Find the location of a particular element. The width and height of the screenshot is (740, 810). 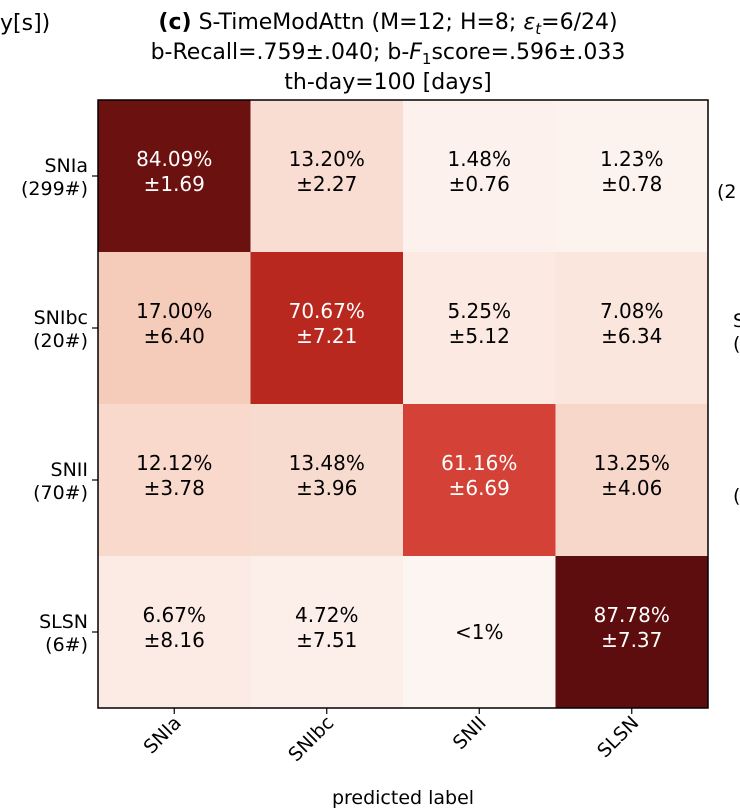

fragment-right-3: ( is located at coordinates (736, 496).